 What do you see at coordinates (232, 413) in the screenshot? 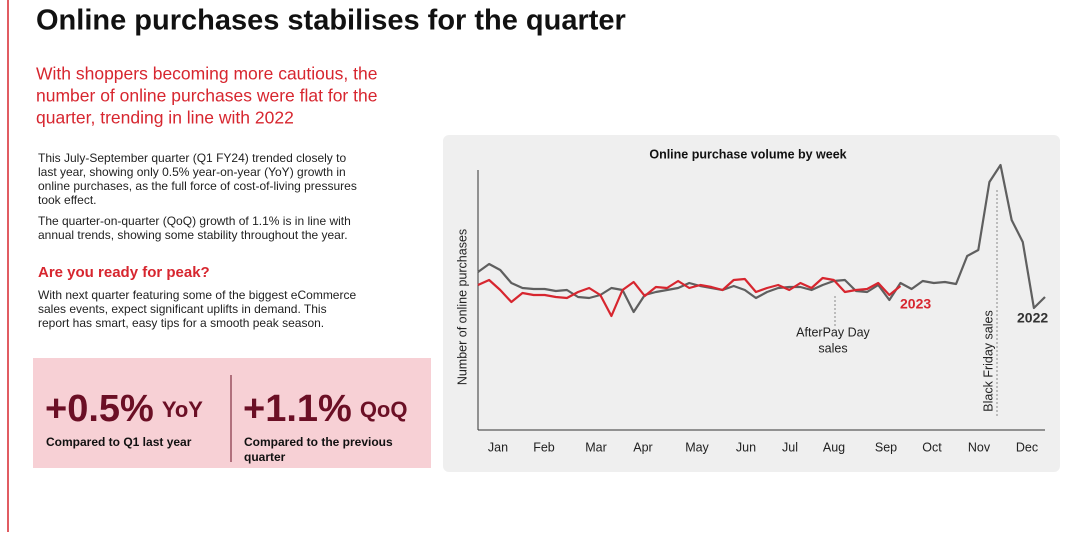
I see `stats-box` at bounding box center [232, 413].